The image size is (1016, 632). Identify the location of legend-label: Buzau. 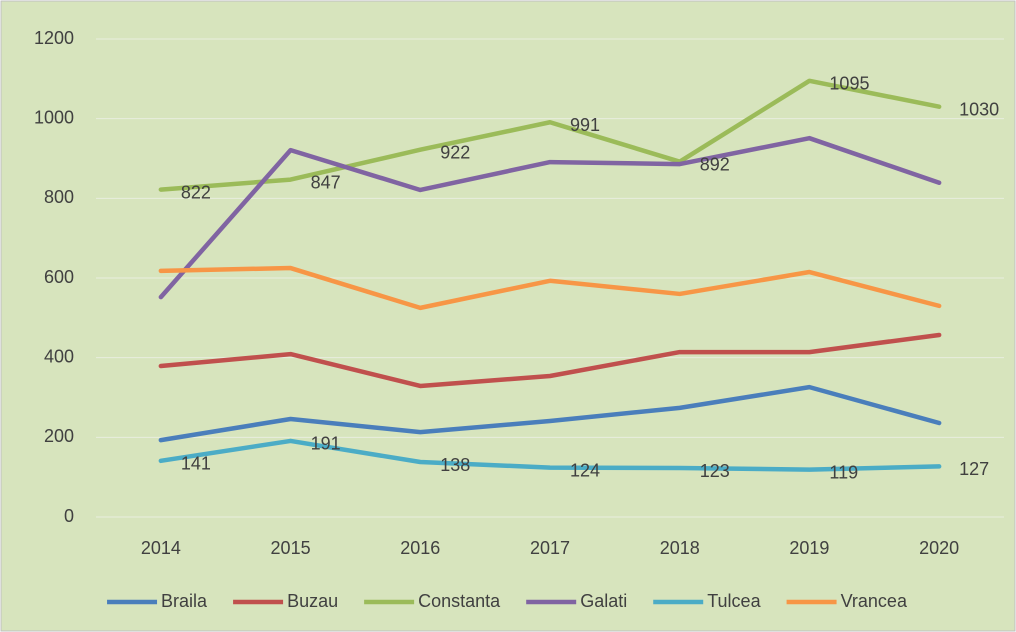
(312, 601).